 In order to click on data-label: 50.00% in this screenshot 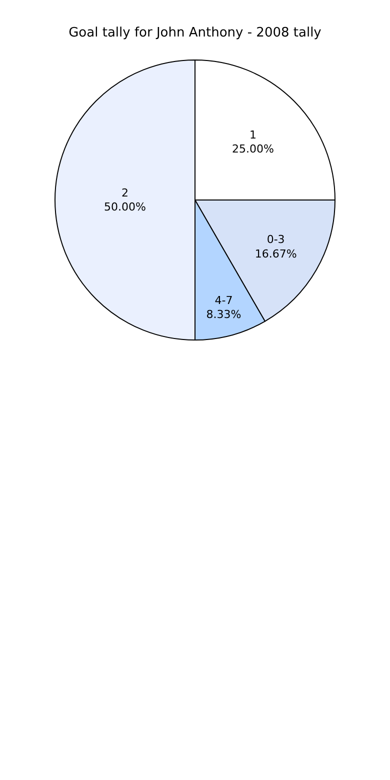, I will do `click(125, 207)`.